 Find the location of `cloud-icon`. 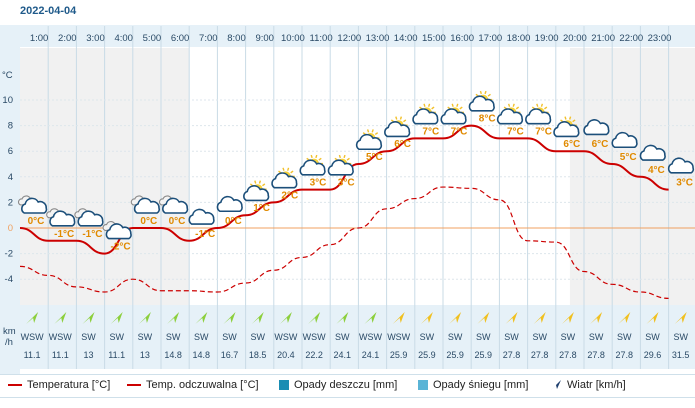

cloud-icon is located at coordinates (596, 127).